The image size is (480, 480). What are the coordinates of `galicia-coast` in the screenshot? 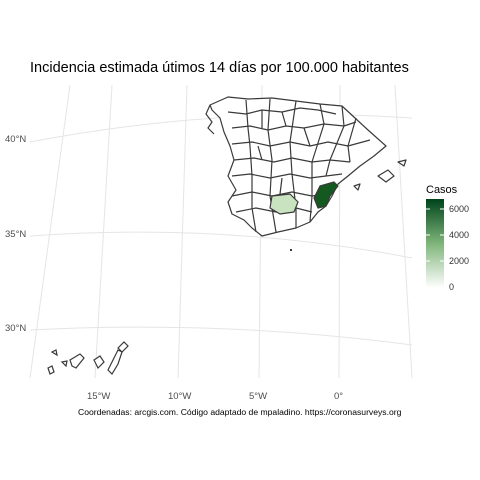 It's located at (210, 119).